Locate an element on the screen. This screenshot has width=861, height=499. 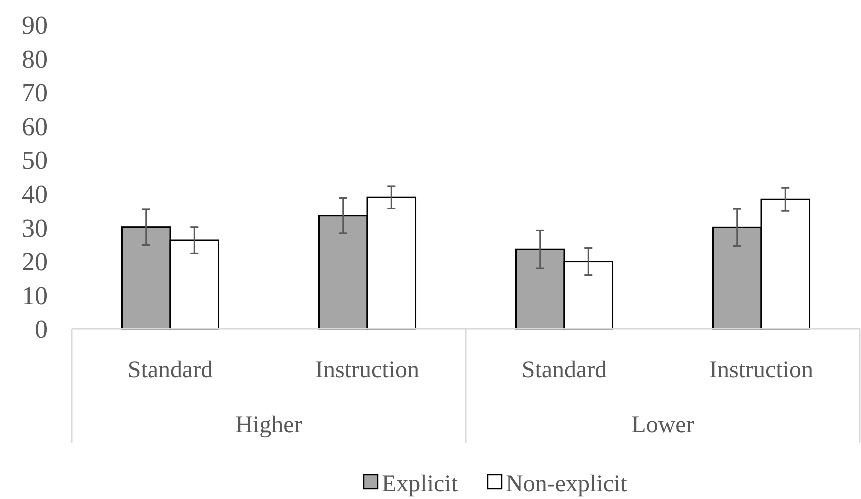
legend-label: Non-explicit is located at coordinates (567, 484).